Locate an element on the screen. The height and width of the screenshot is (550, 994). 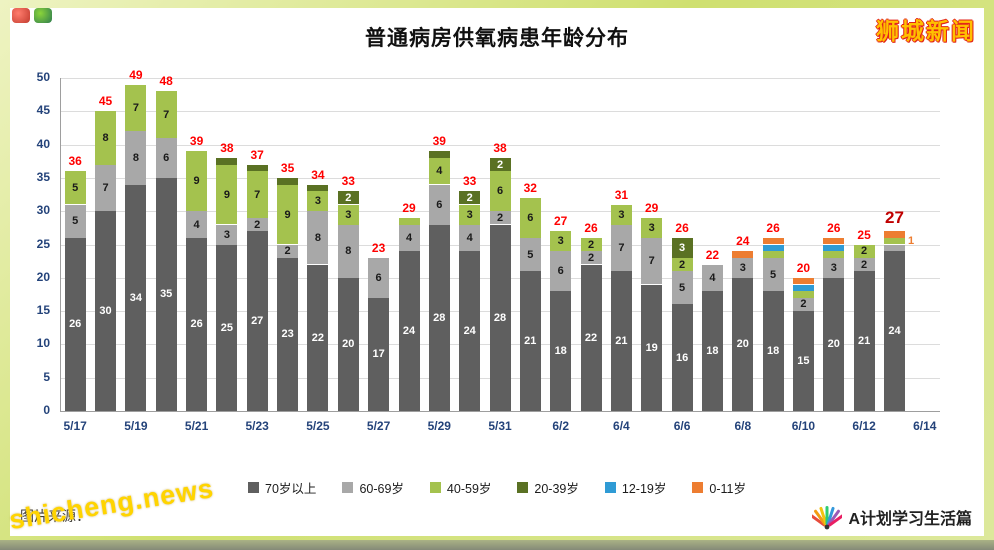
bar-segment-label: 5 is located at coordinates (75, 221).